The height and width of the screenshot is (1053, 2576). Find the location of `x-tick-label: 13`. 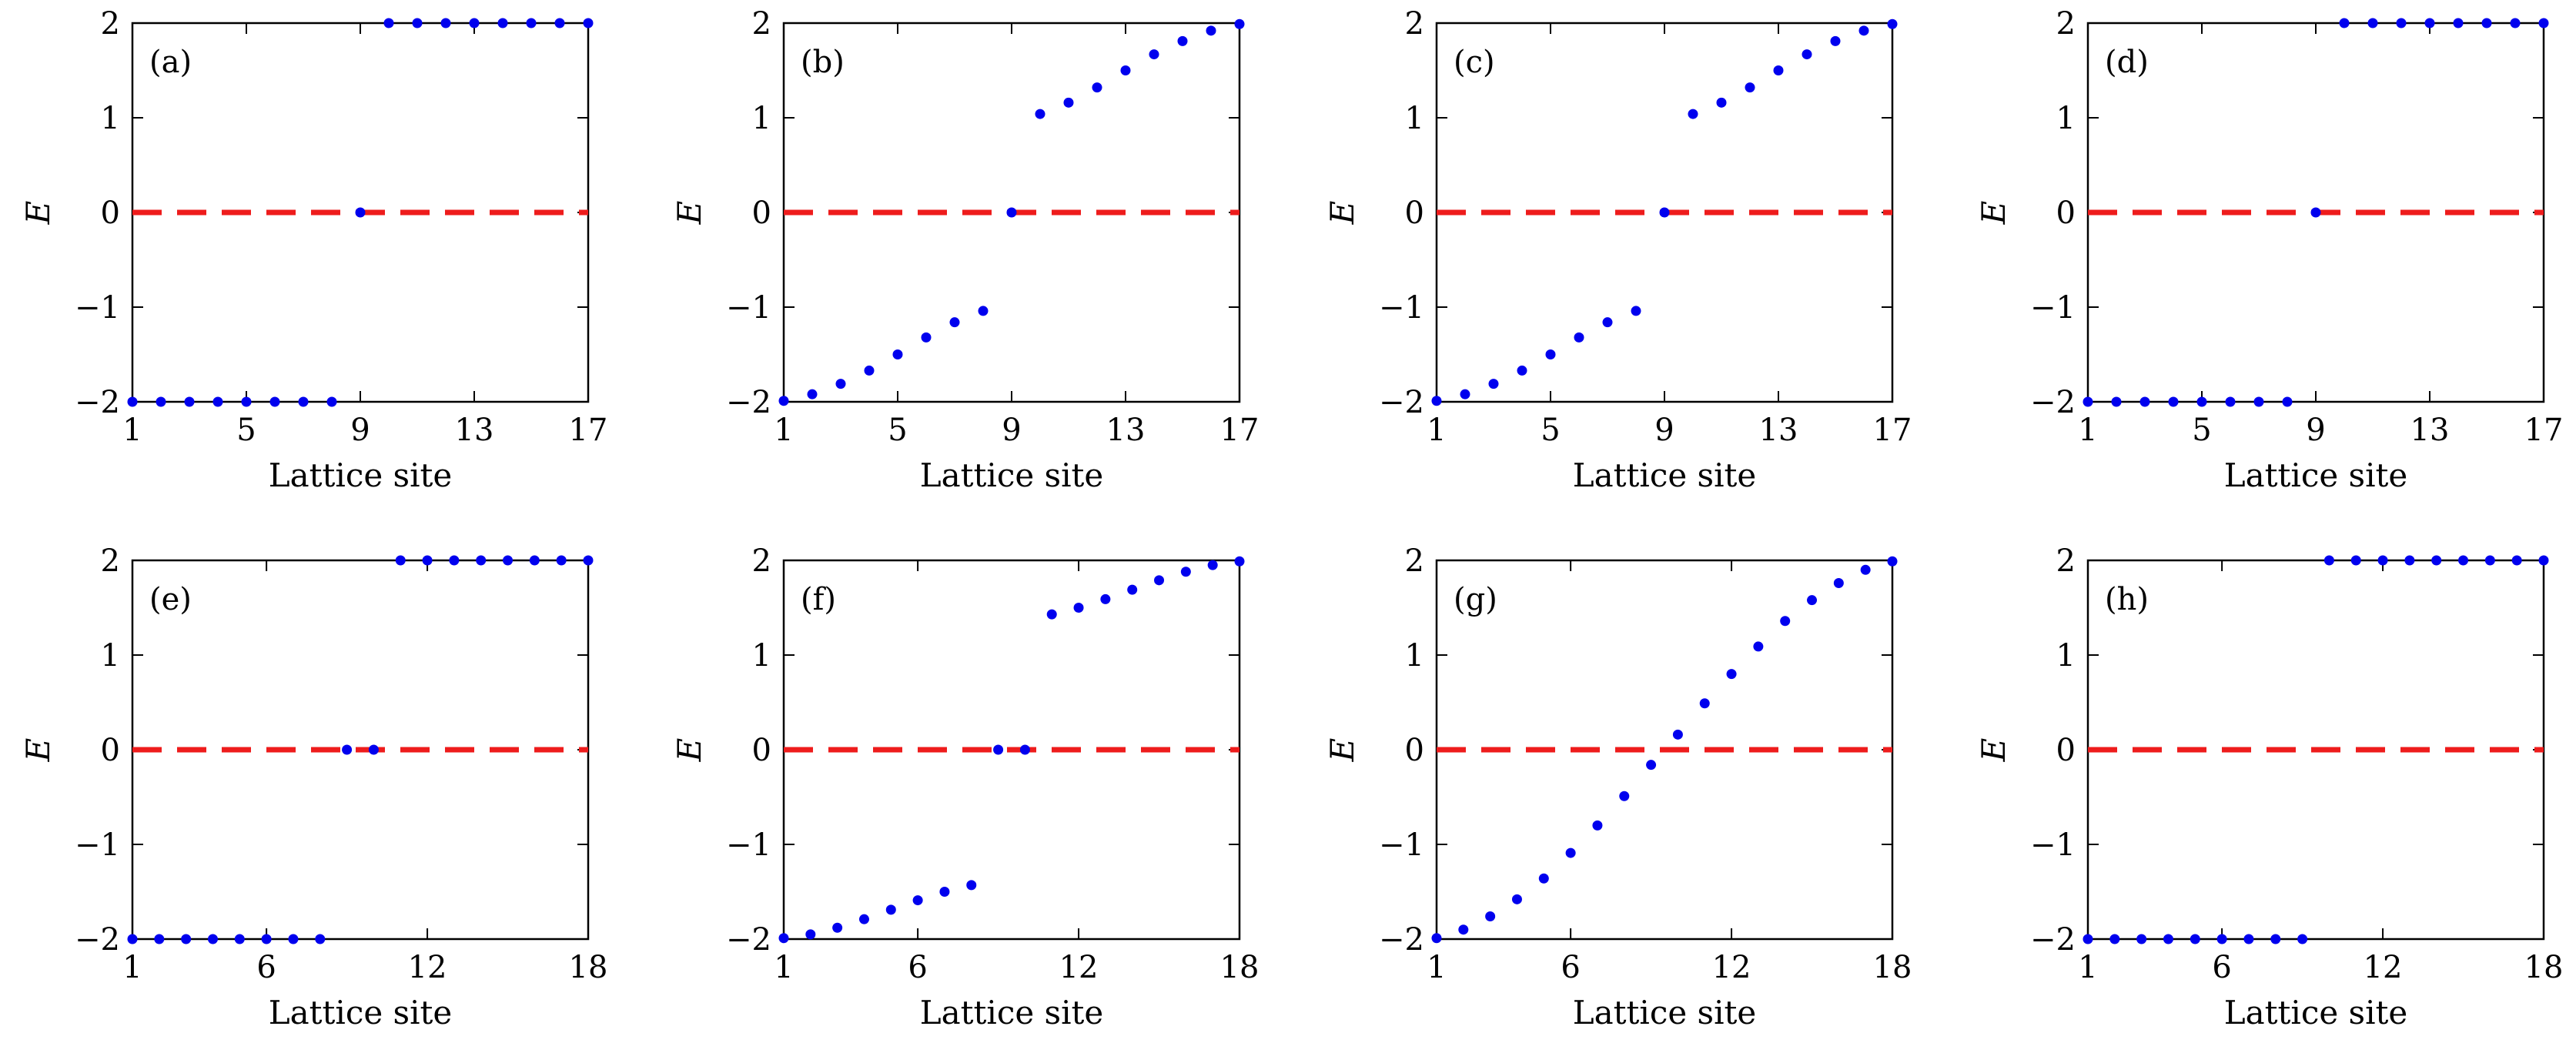

x-tick-label: 13 is located at coordinates (1778, 430).